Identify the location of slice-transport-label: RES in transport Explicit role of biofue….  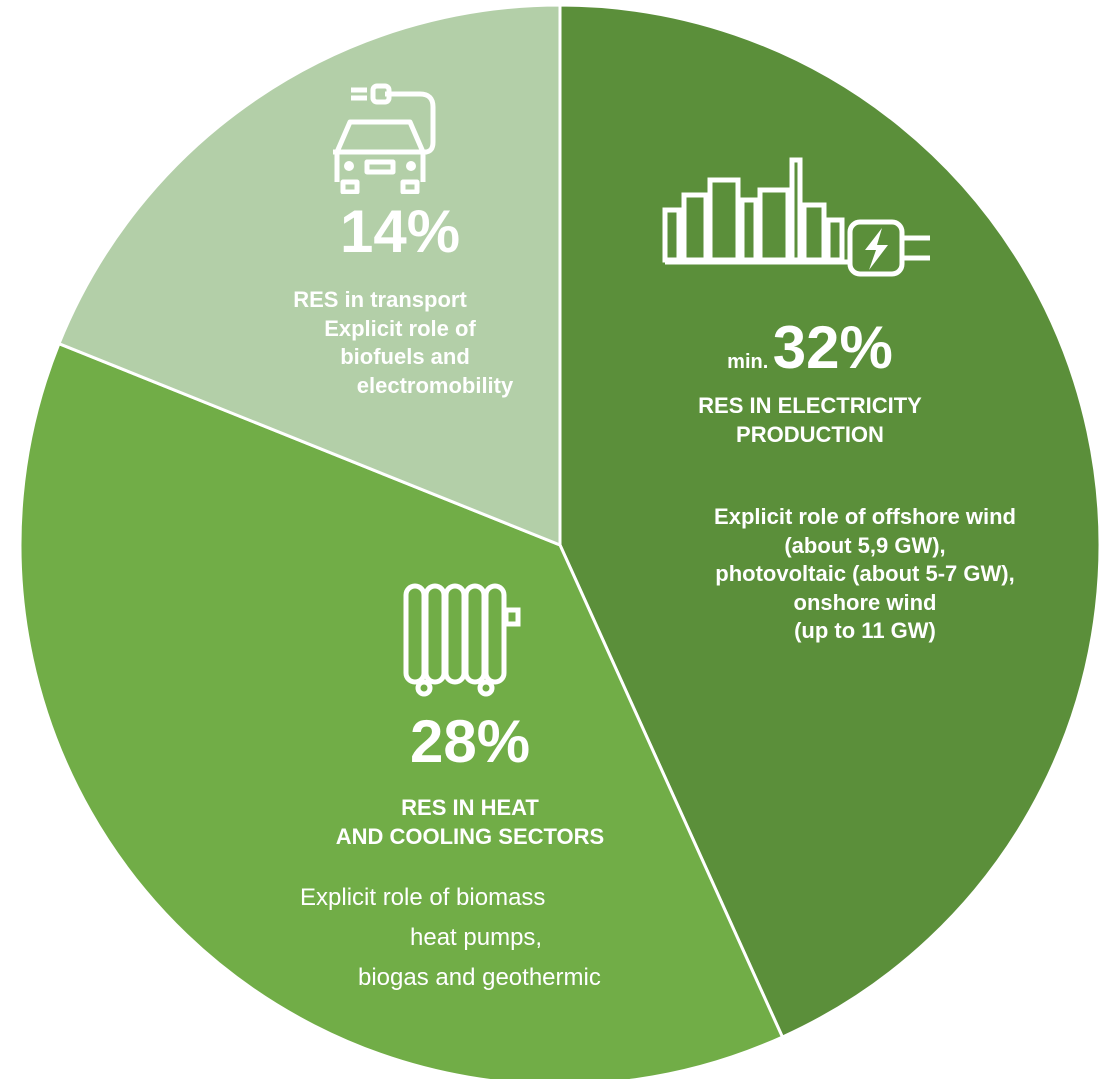
(380, 343).